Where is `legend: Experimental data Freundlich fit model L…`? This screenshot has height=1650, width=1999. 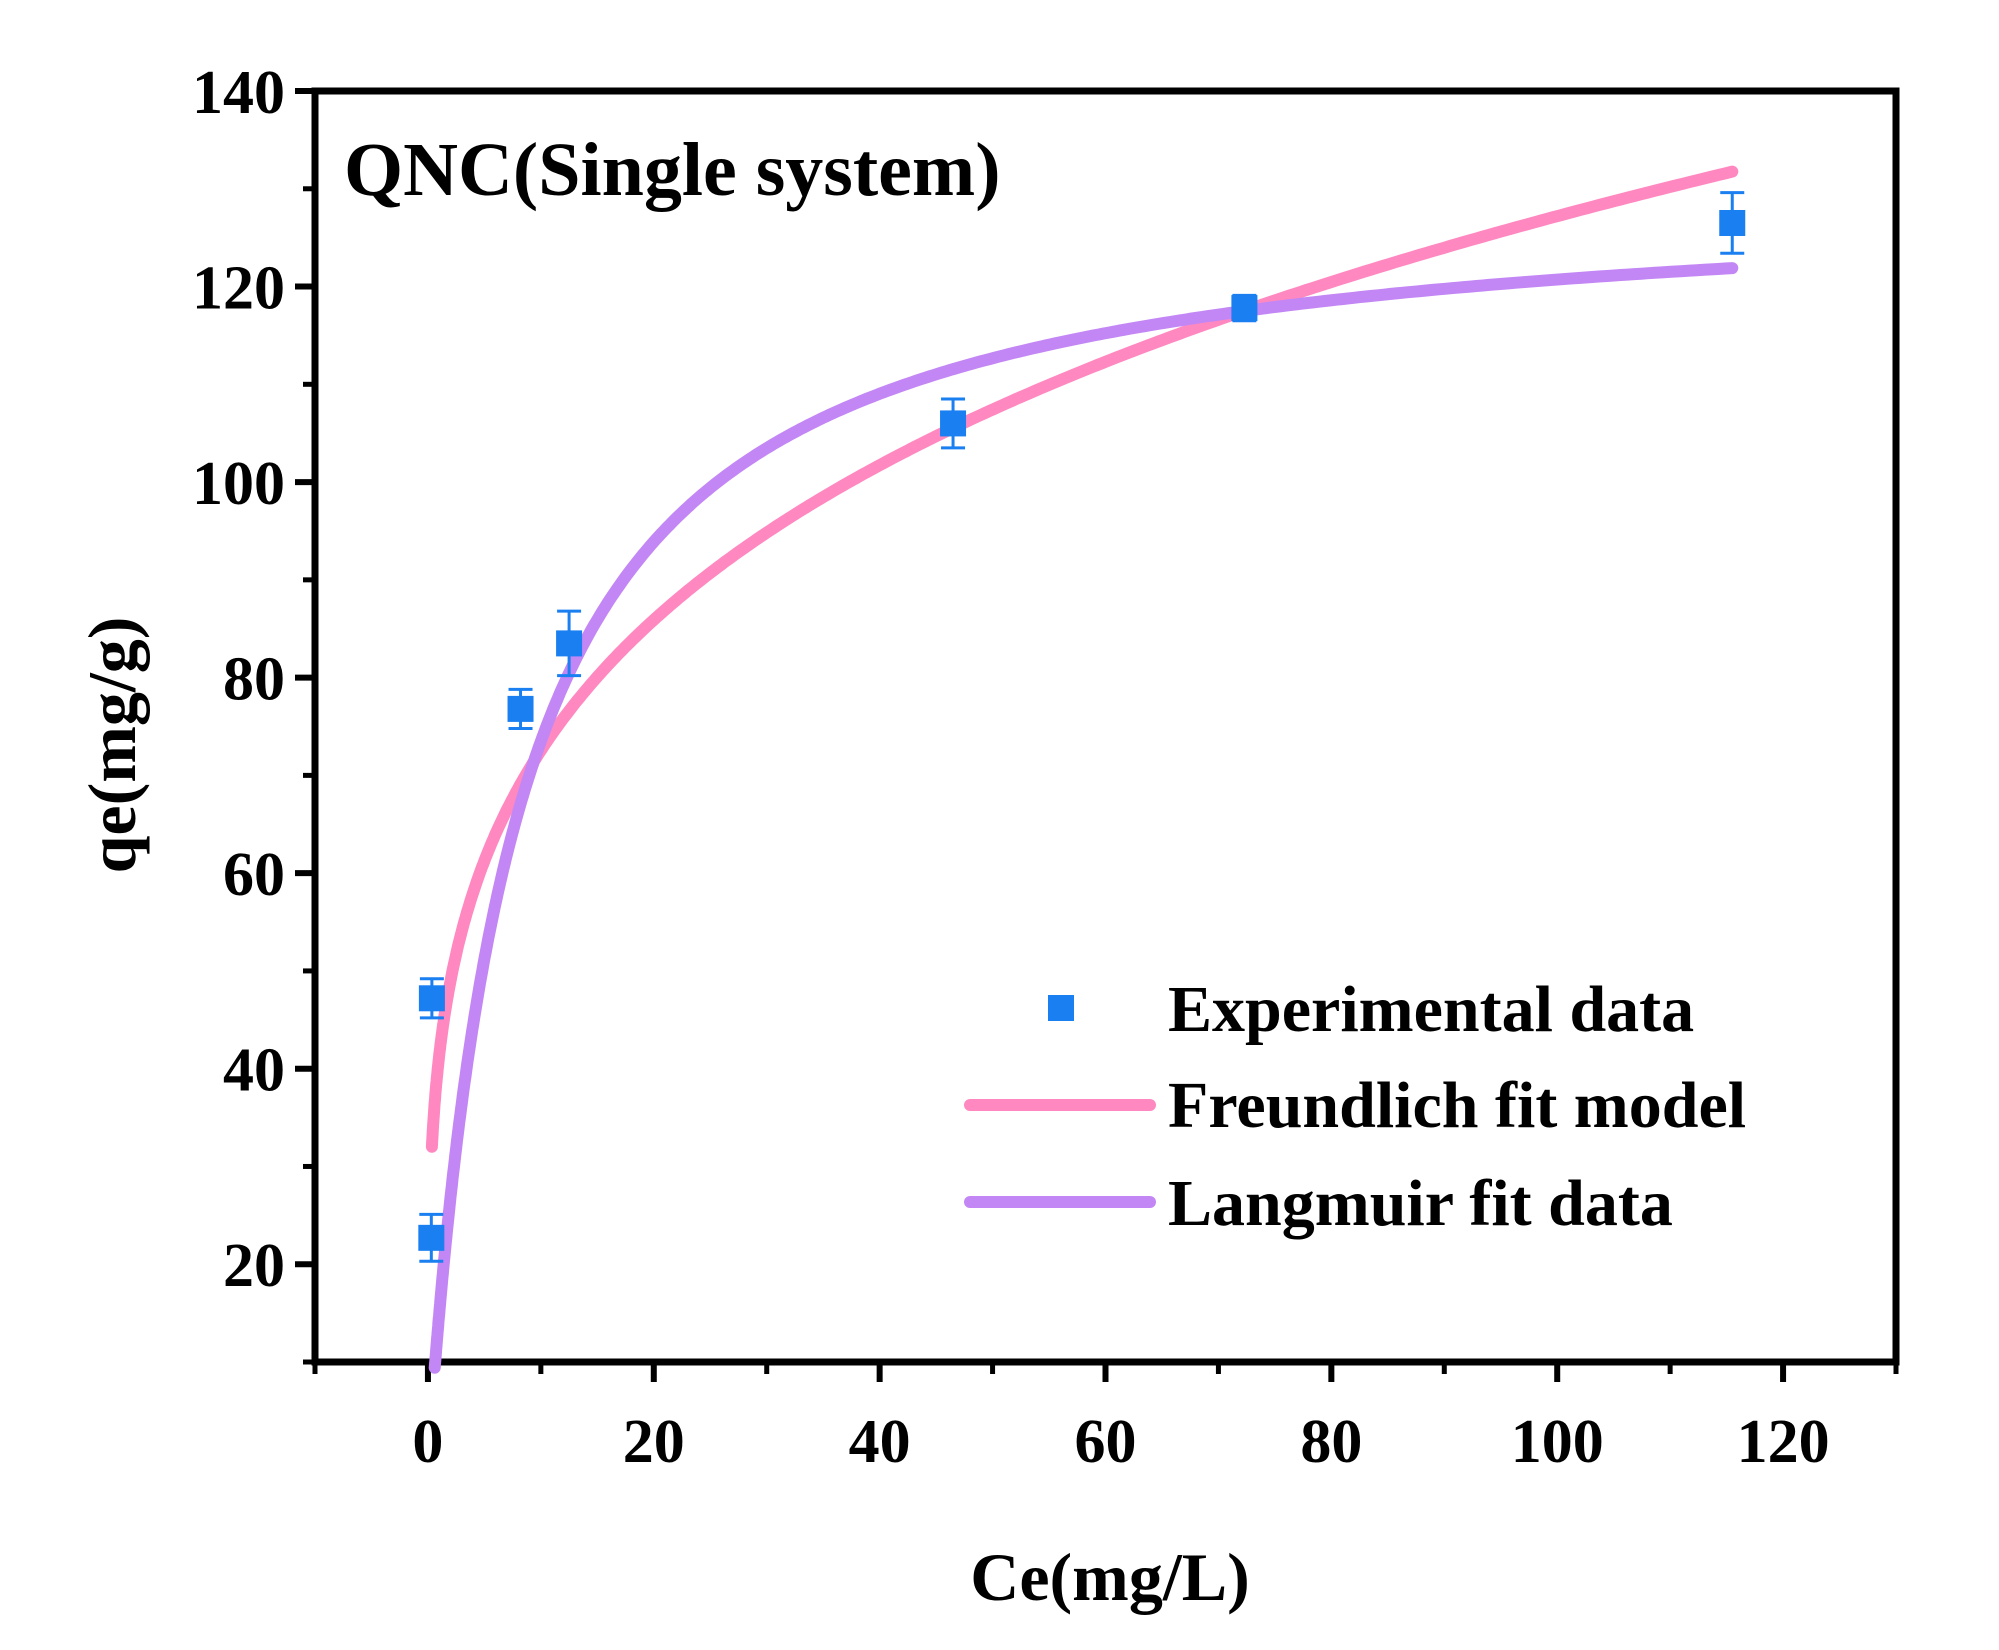 legend: Experimental data Freundlich fit model L… is located at coordinates (1355, 1106).